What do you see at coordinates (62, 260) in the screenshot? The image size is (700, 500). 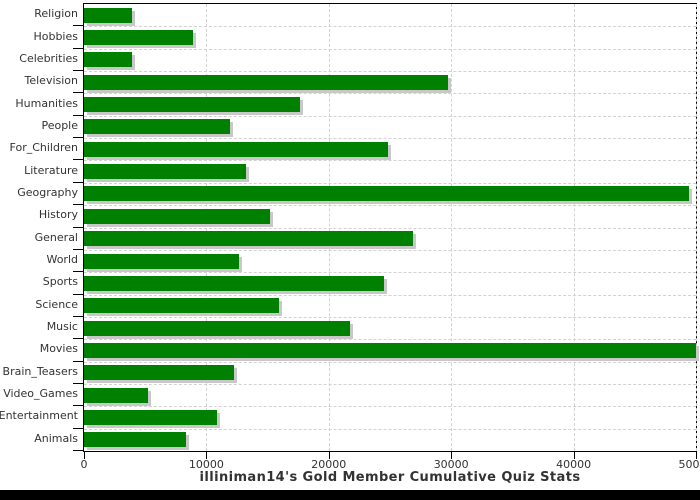 I see `y-axis-label-world: World` at bounding box center [62, 260].